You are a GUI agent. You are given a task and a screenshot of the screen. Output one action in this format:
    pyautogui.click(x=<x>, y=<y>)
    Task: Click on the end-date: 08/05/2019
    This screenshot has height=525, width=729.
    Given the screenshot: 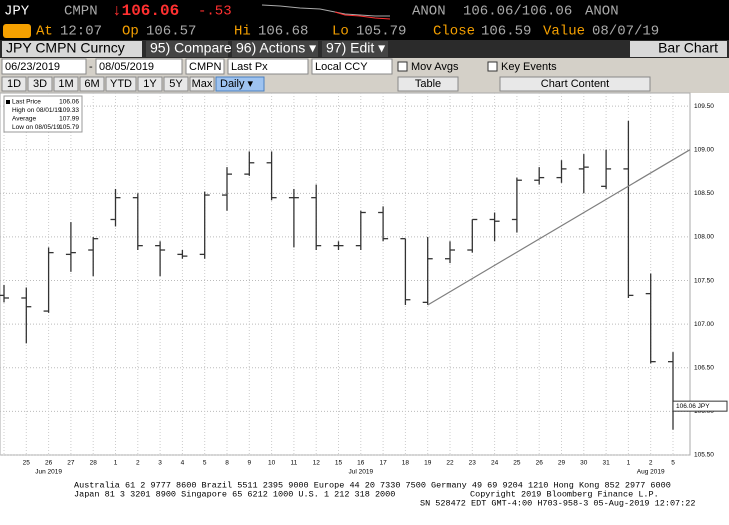 What is the action you would take?
    pyautogui.click(x=126, y=67)
    